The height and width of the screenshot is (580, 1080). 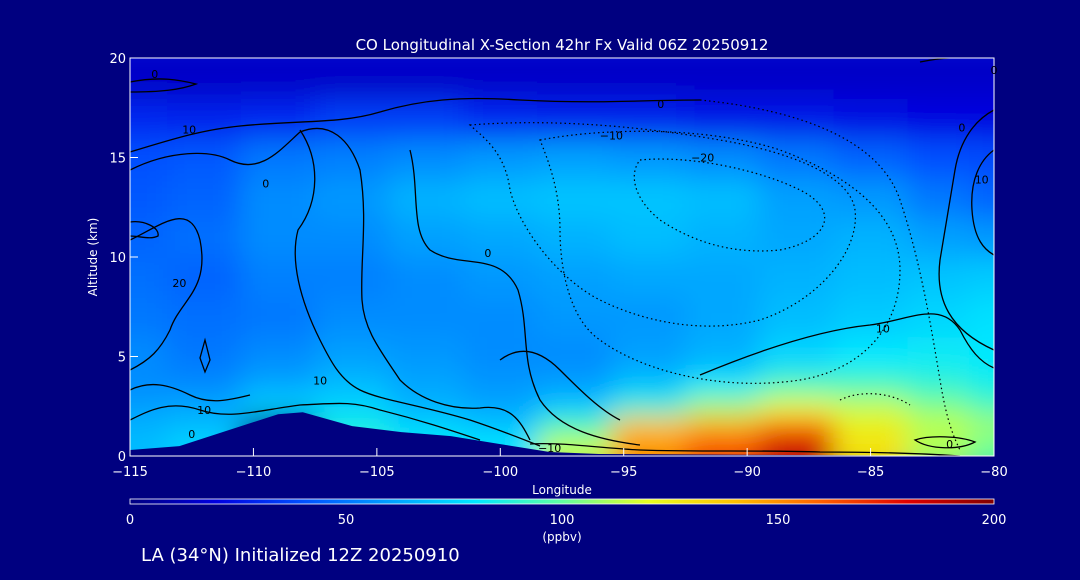 I want to click on colorbar-tick-label: 150, so click(x=778, y=520).